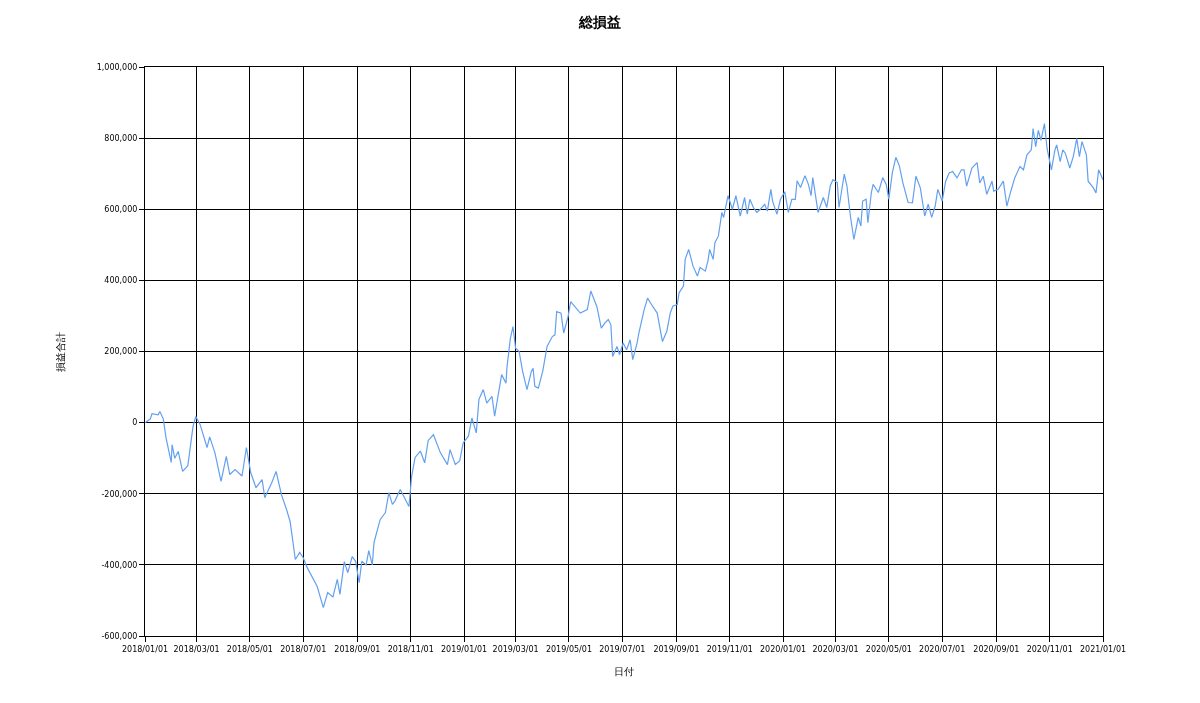 This screenshot has width=1200, height=703. I want to click on x-tick-label: 2019/05/01, so click(568, 649).